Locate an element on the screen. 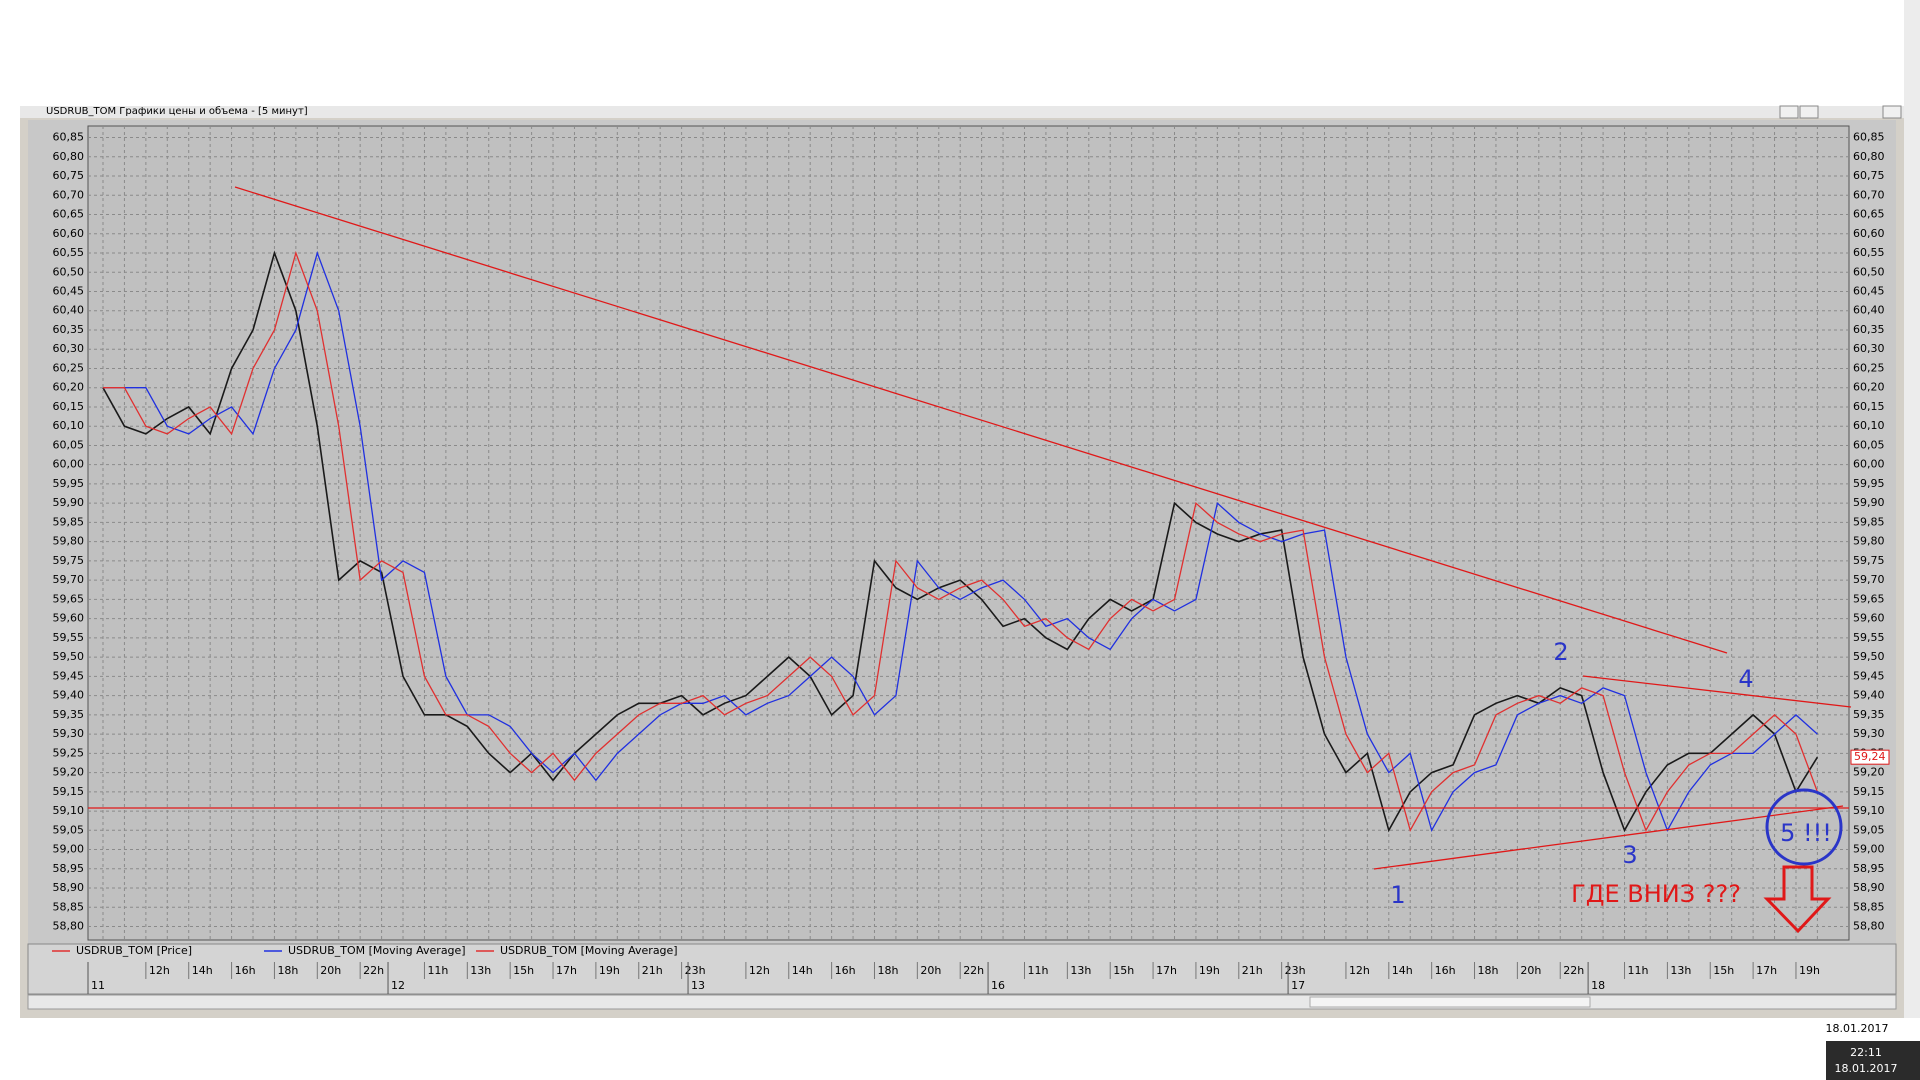 This screenshot has width=1920, height=1080. outer-scrollbar is located at coordinates (1912, 509).